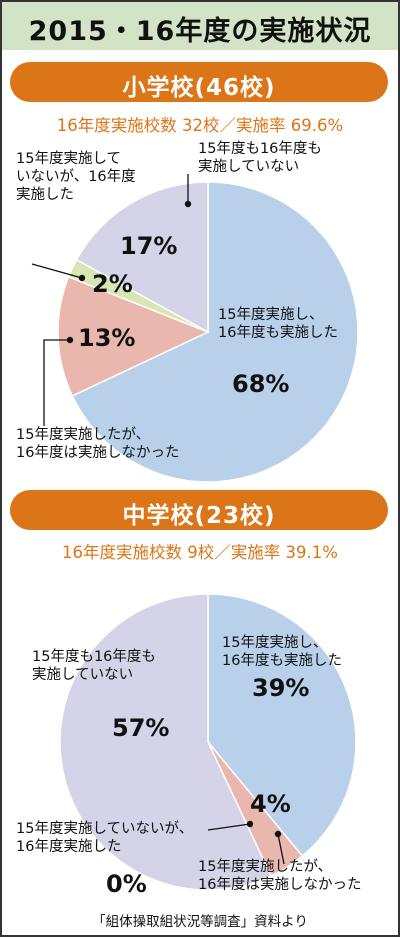  Describe the element at coordinates (56, 382) in the screenshot. I see `elementary-leader-line-stopped` at that location.